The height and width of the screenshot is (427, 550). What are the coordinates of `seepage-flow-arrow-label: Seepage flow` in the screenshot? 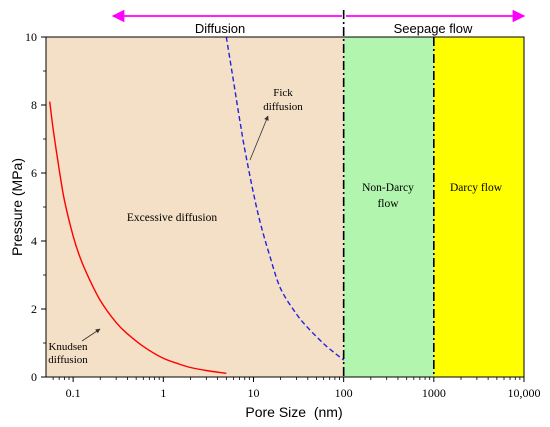 It's located at (433, 28).